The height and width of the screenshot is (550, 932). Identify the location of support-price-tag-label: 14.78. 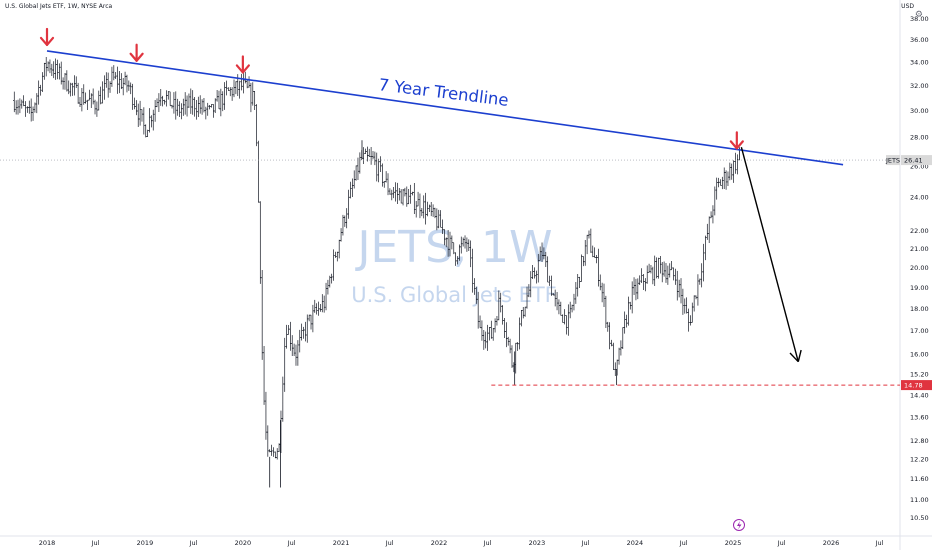
(913, 385).